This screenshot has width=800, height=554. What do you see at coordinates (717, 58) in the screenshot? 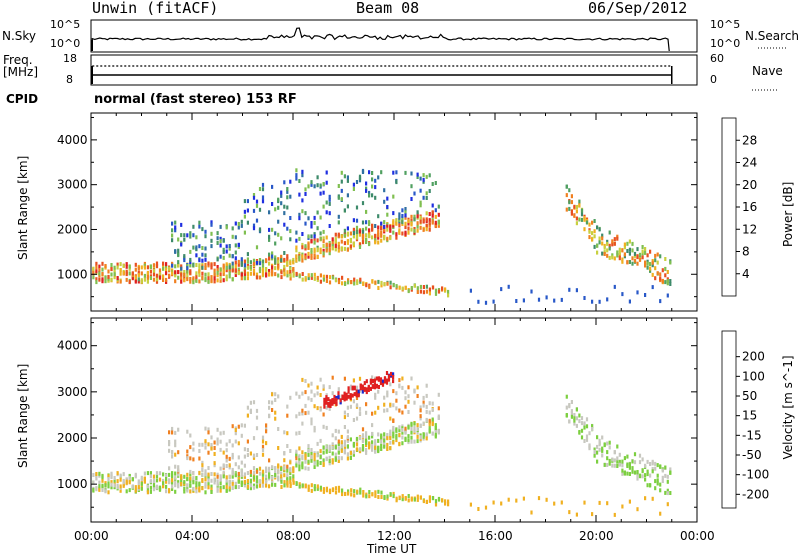
I see `nave-tick-top: 60` at bounding box center [717, 58].